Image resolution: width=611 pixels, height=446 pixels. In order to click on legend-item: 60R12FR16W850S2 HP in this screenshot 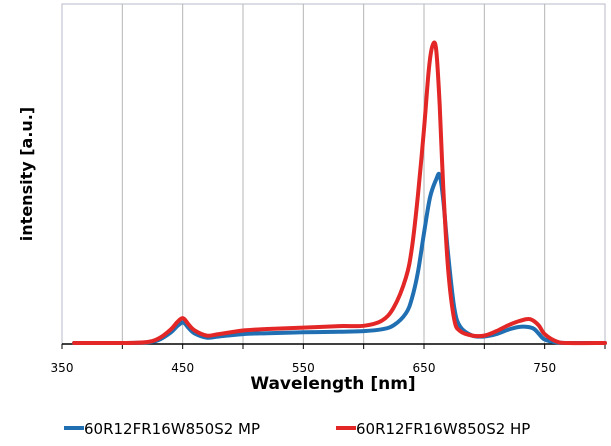, I will do `click(433, 429)`.